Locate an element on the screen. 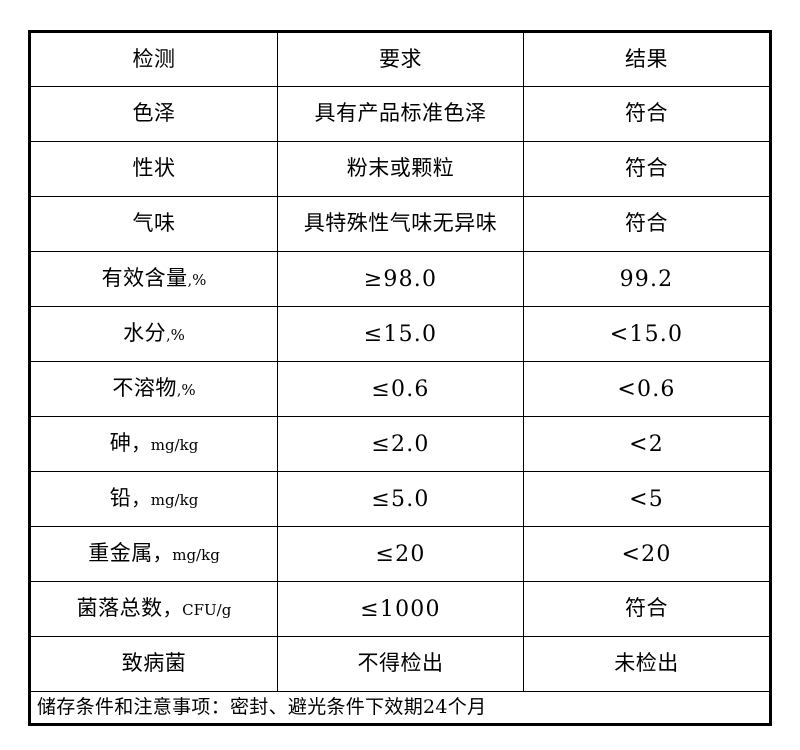  table-row: 铅，mg/kg ≤5.0 <5 is located at coordinates (400, 499).